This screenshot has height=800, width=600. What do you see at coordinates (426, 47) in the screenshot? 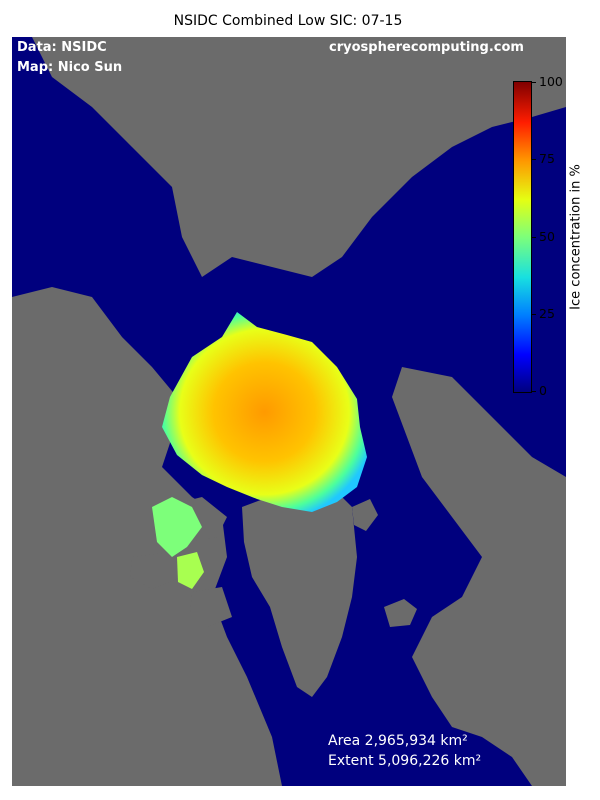
I see `site-credit: cryospherecomputing.com` at bounding box center [426, 47].